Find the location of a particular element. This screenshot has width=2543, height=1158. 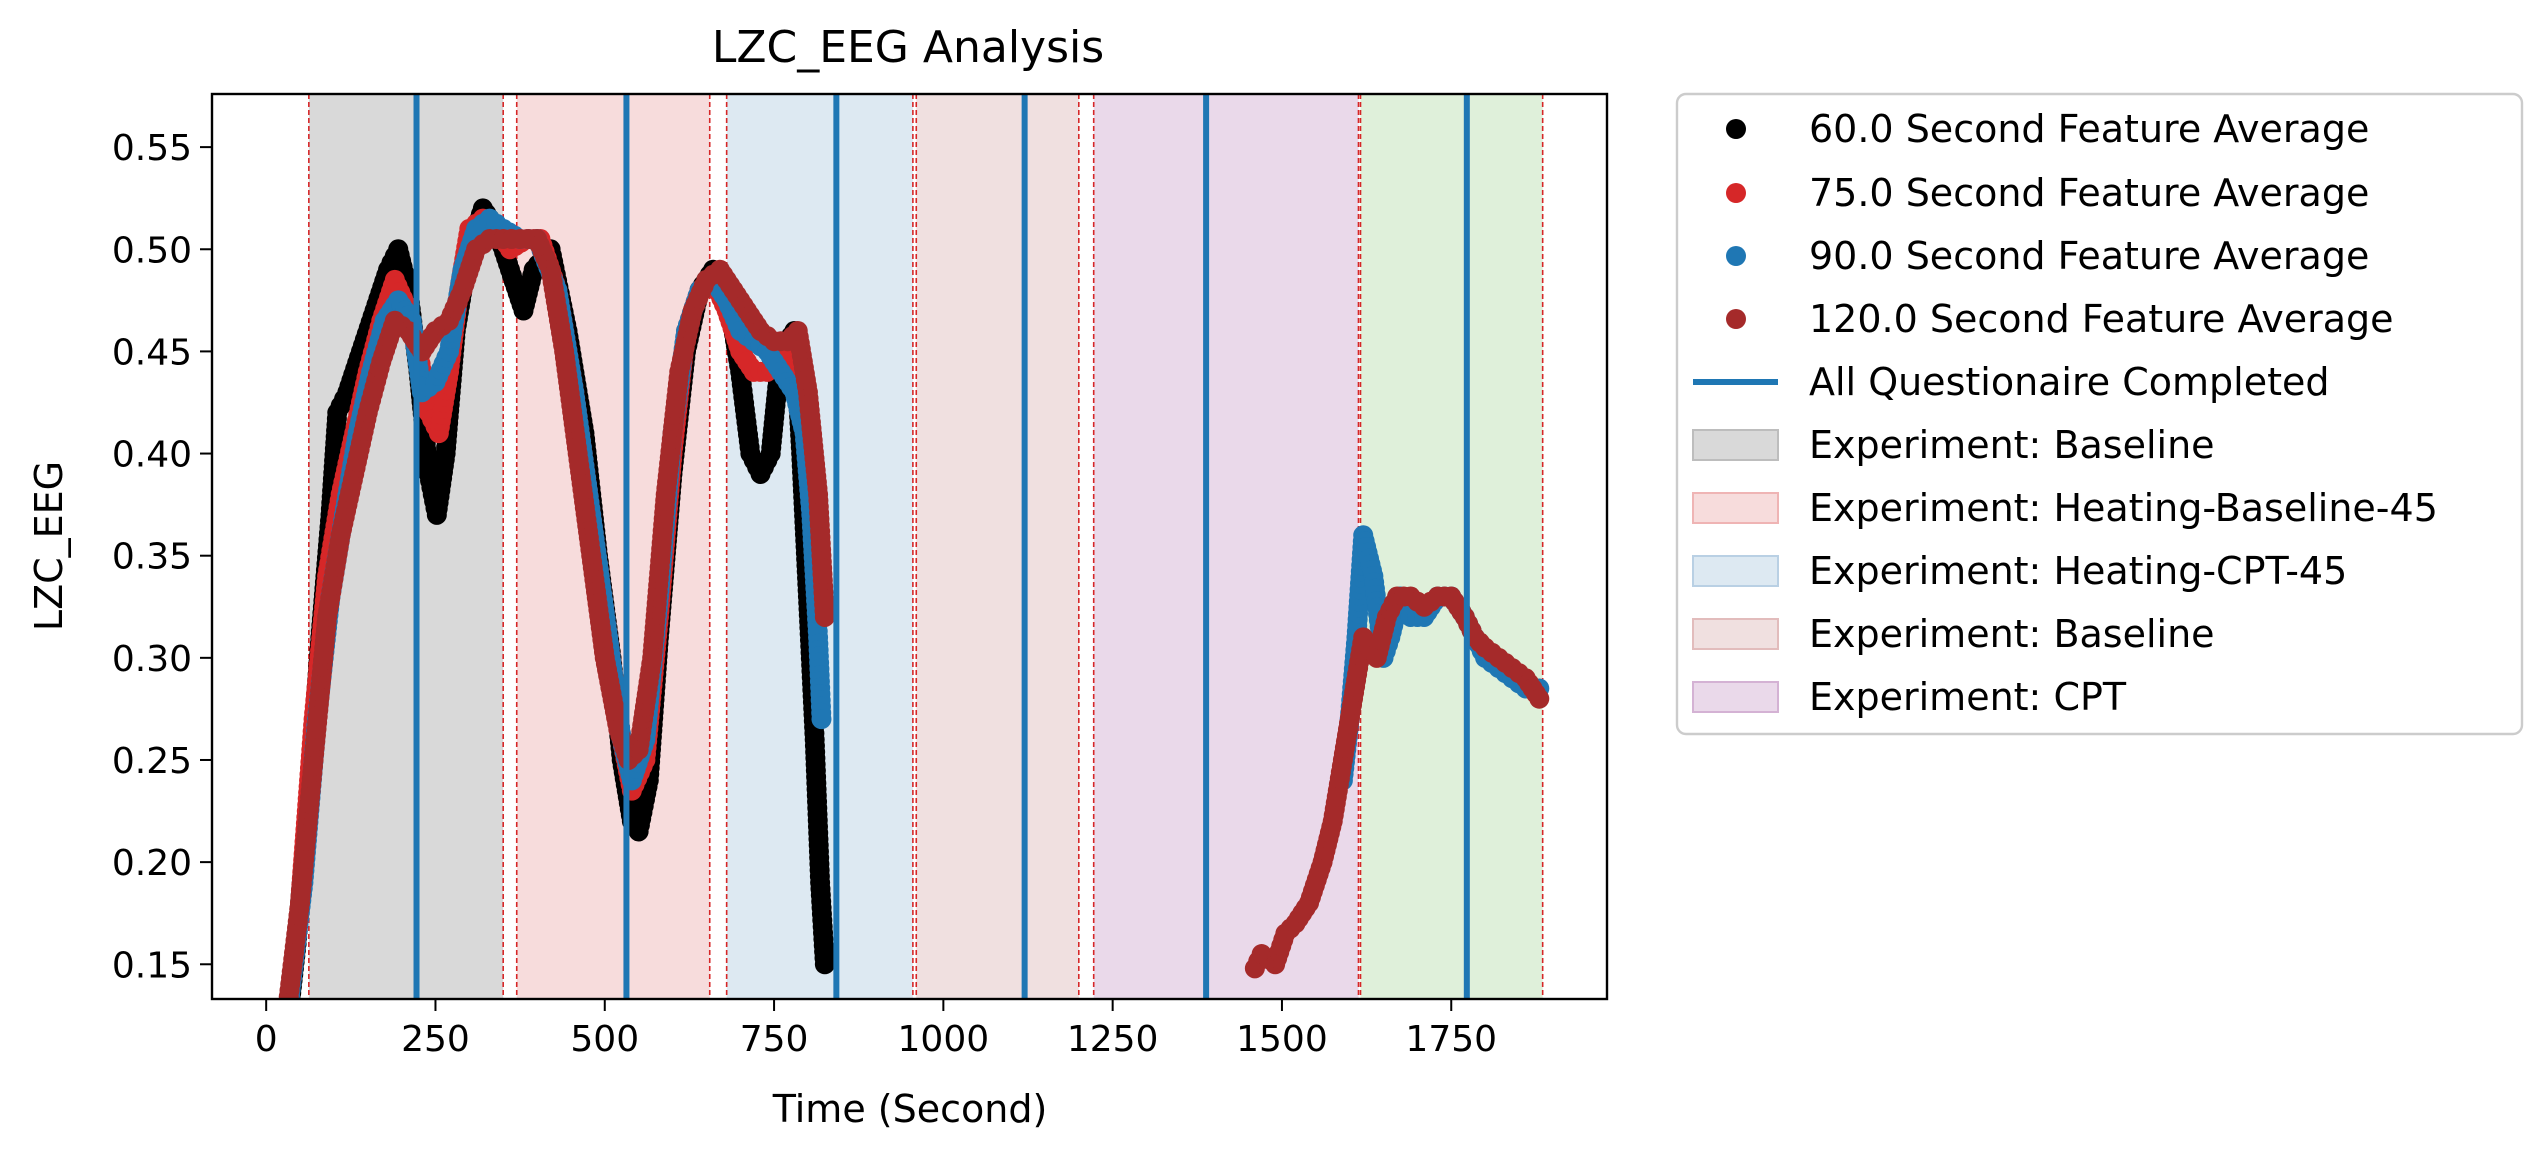

legend-label-baseline-2: Experiment: Baseline is located at coordinates (2012, 634).